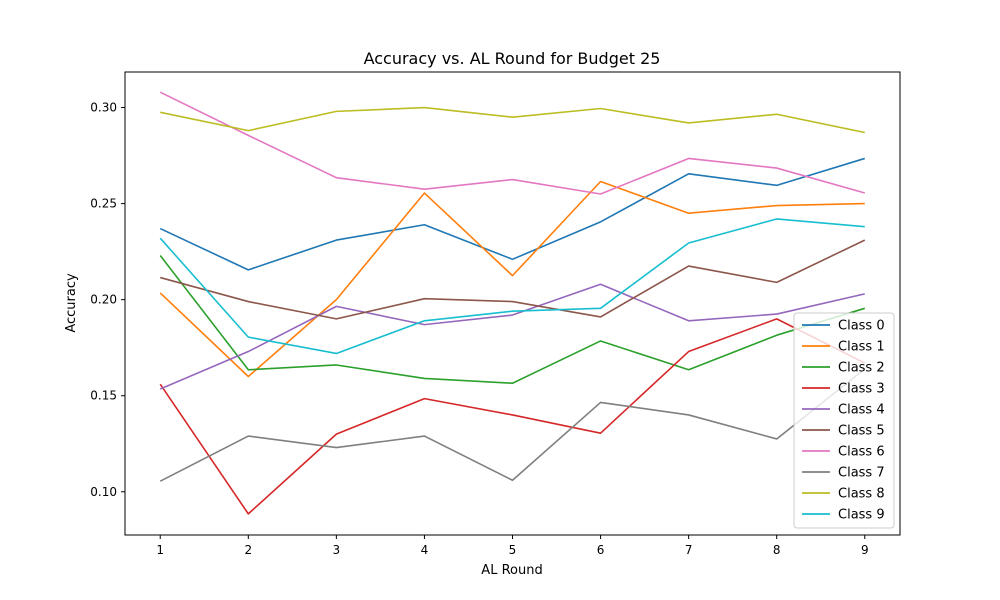 This screenshot has height=600, width=1000. I want to click on legend-label: Class 7, so click(861, 473).